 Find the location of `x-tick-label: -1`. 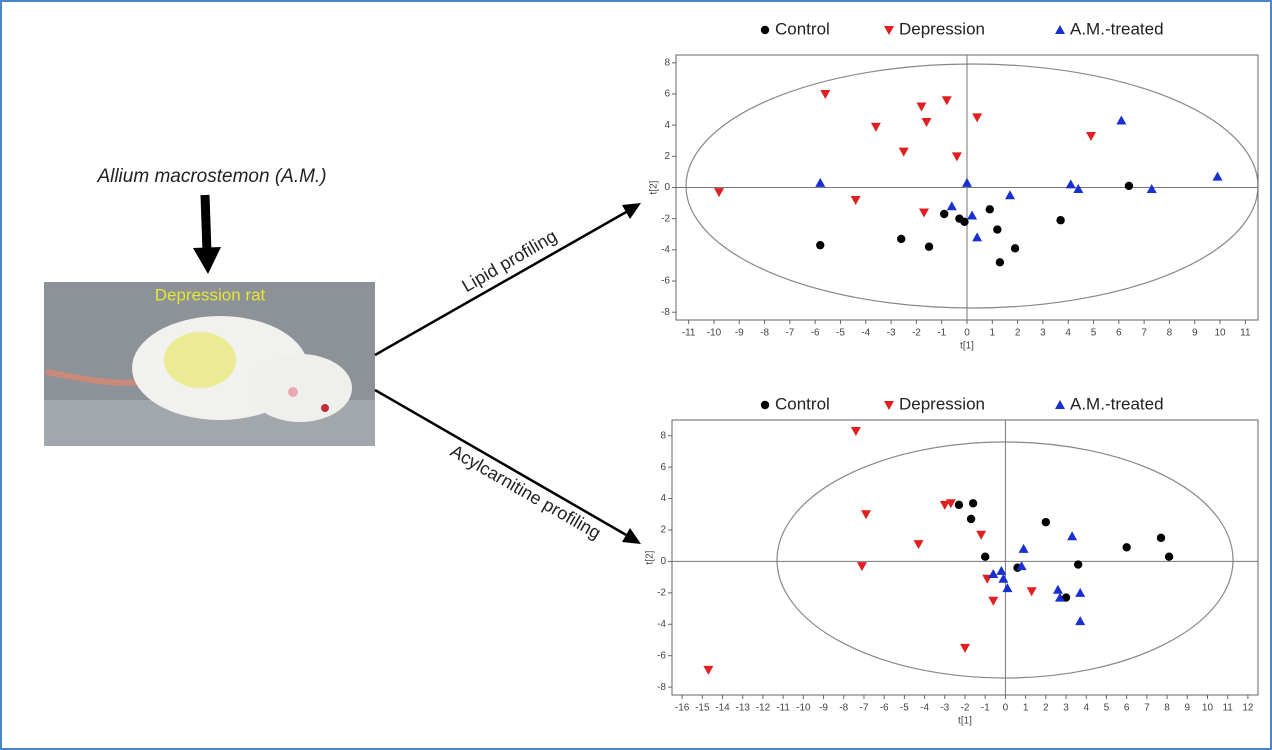

x-tick-label: -1 is located at coordinates (985, 708).